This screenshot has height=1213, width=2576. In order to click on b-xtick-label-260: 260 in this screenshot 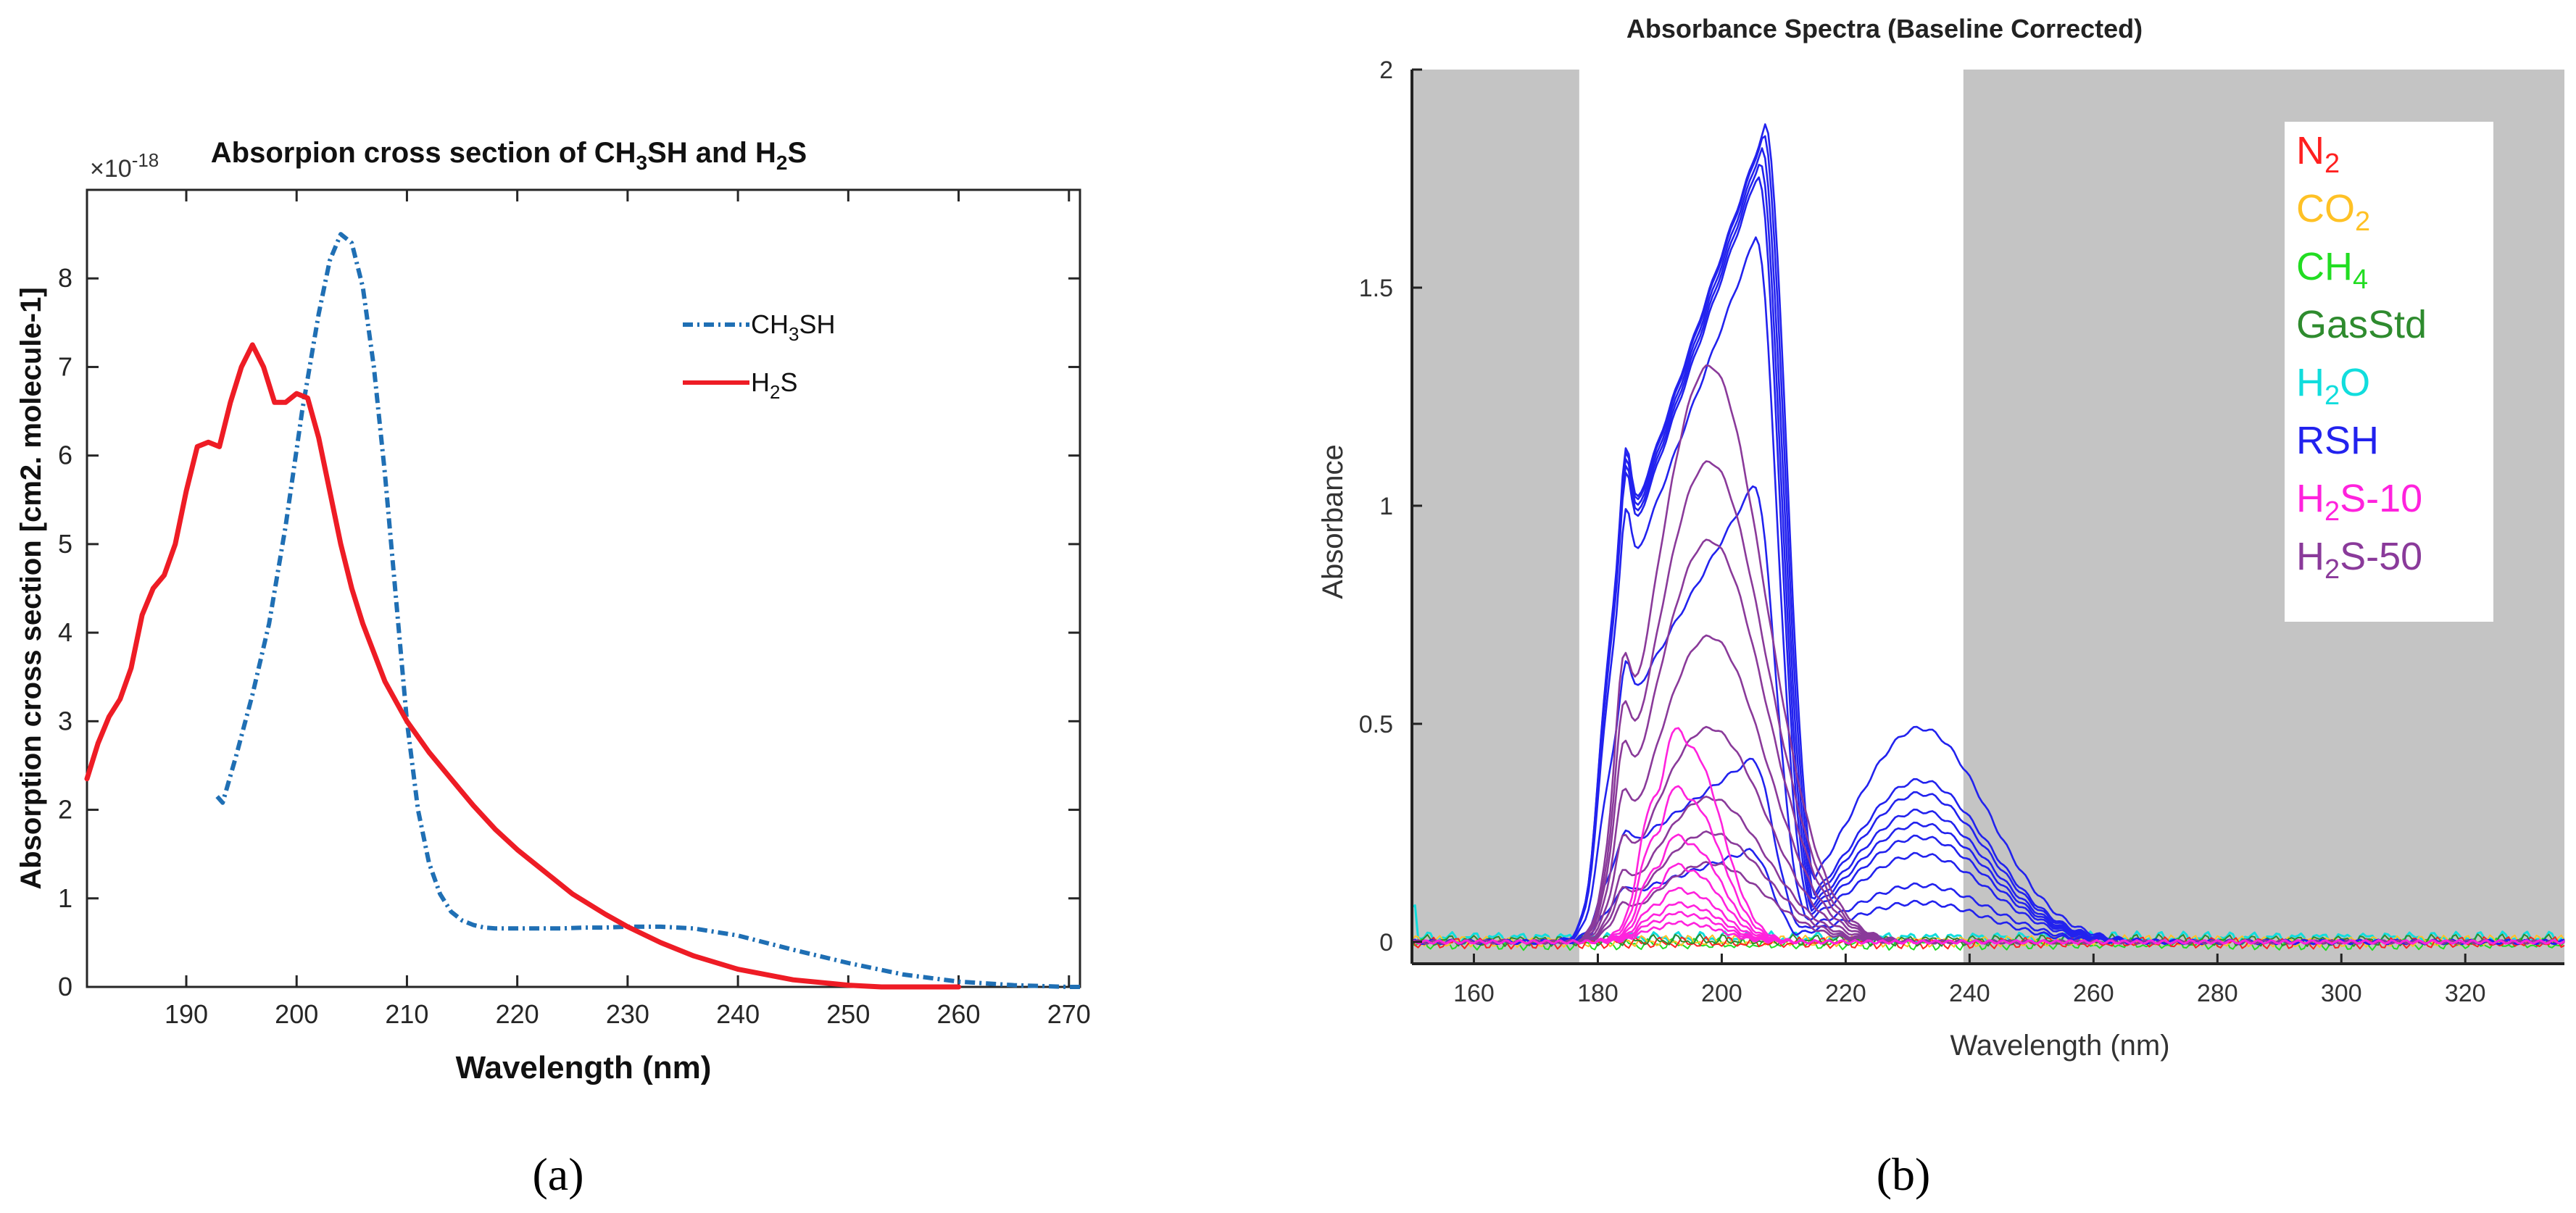, I will do `click(2093, 993)`.